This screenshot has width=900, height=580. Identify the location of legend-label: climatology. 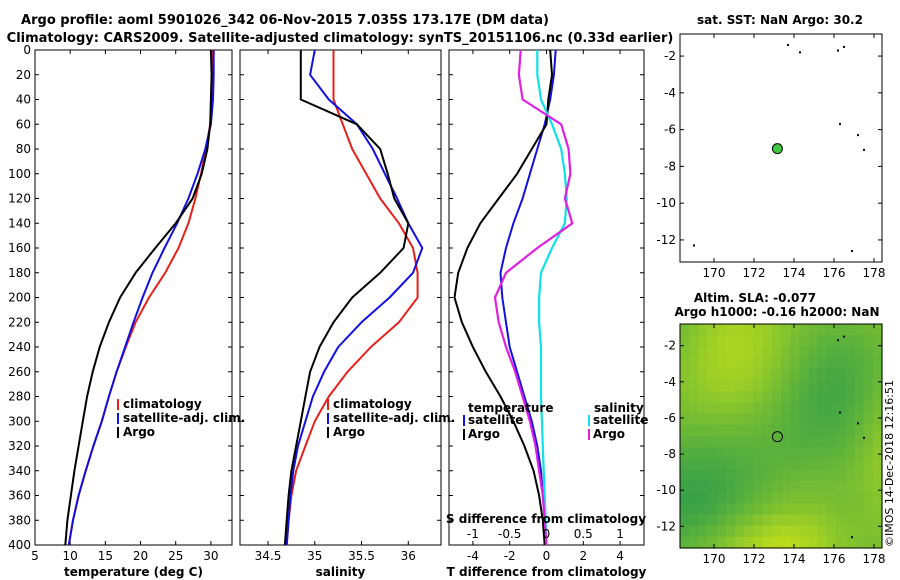
(372, 404).